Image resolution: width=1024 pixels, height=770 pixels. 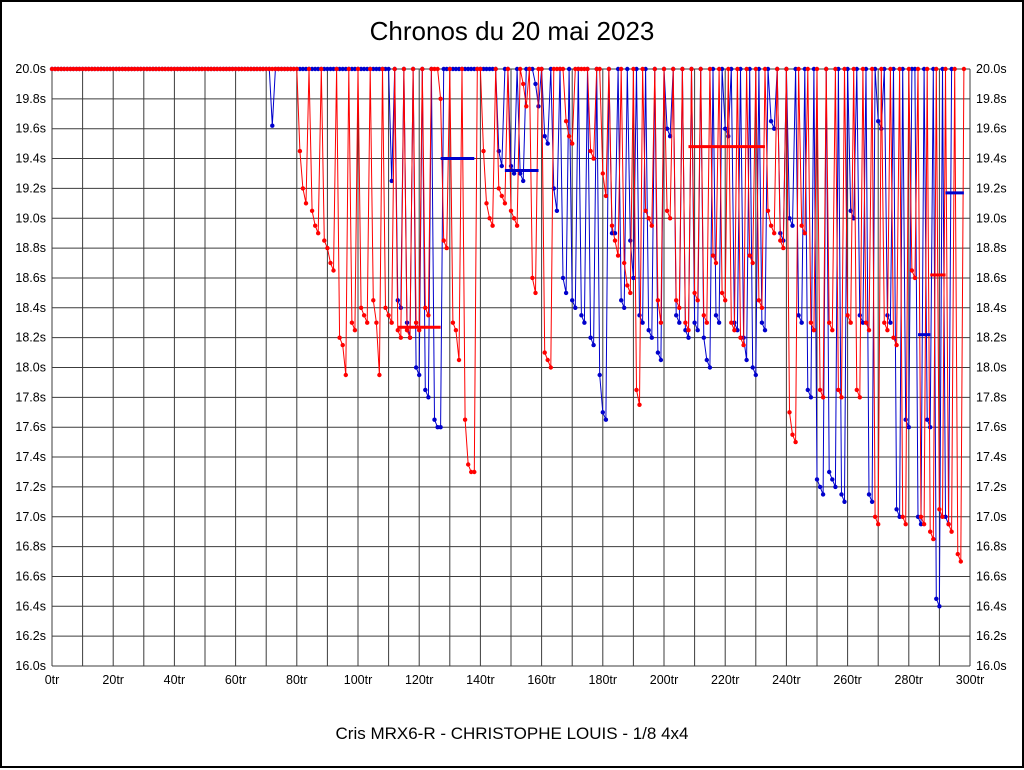 What do you see at coordinates (52, 680) in the screenshot?
I see `svg-text: 0tr` at bounding box center [52, 680].